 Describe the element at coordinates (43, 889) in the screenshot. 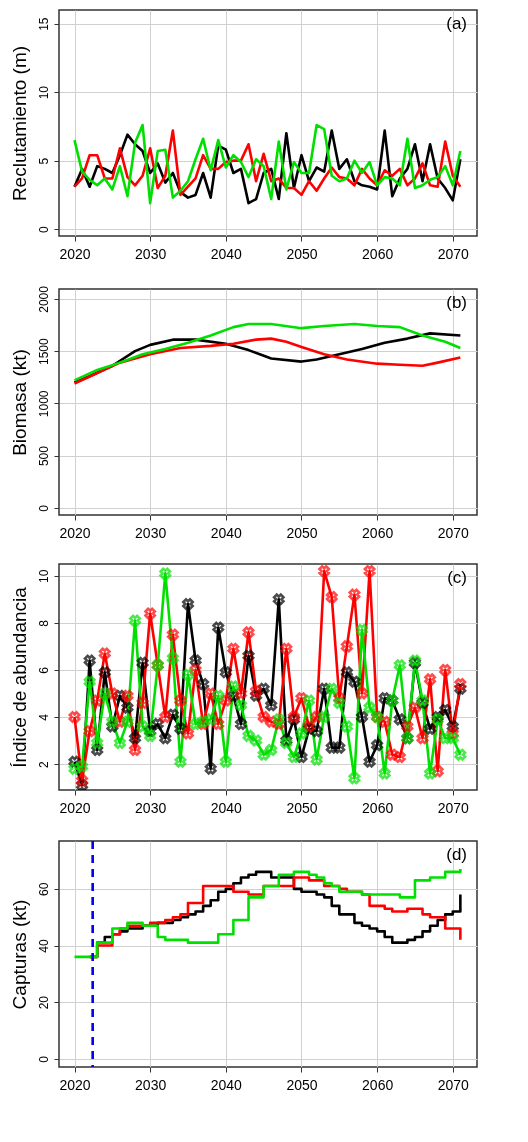

I see `y-tick-label: 60` at that location.